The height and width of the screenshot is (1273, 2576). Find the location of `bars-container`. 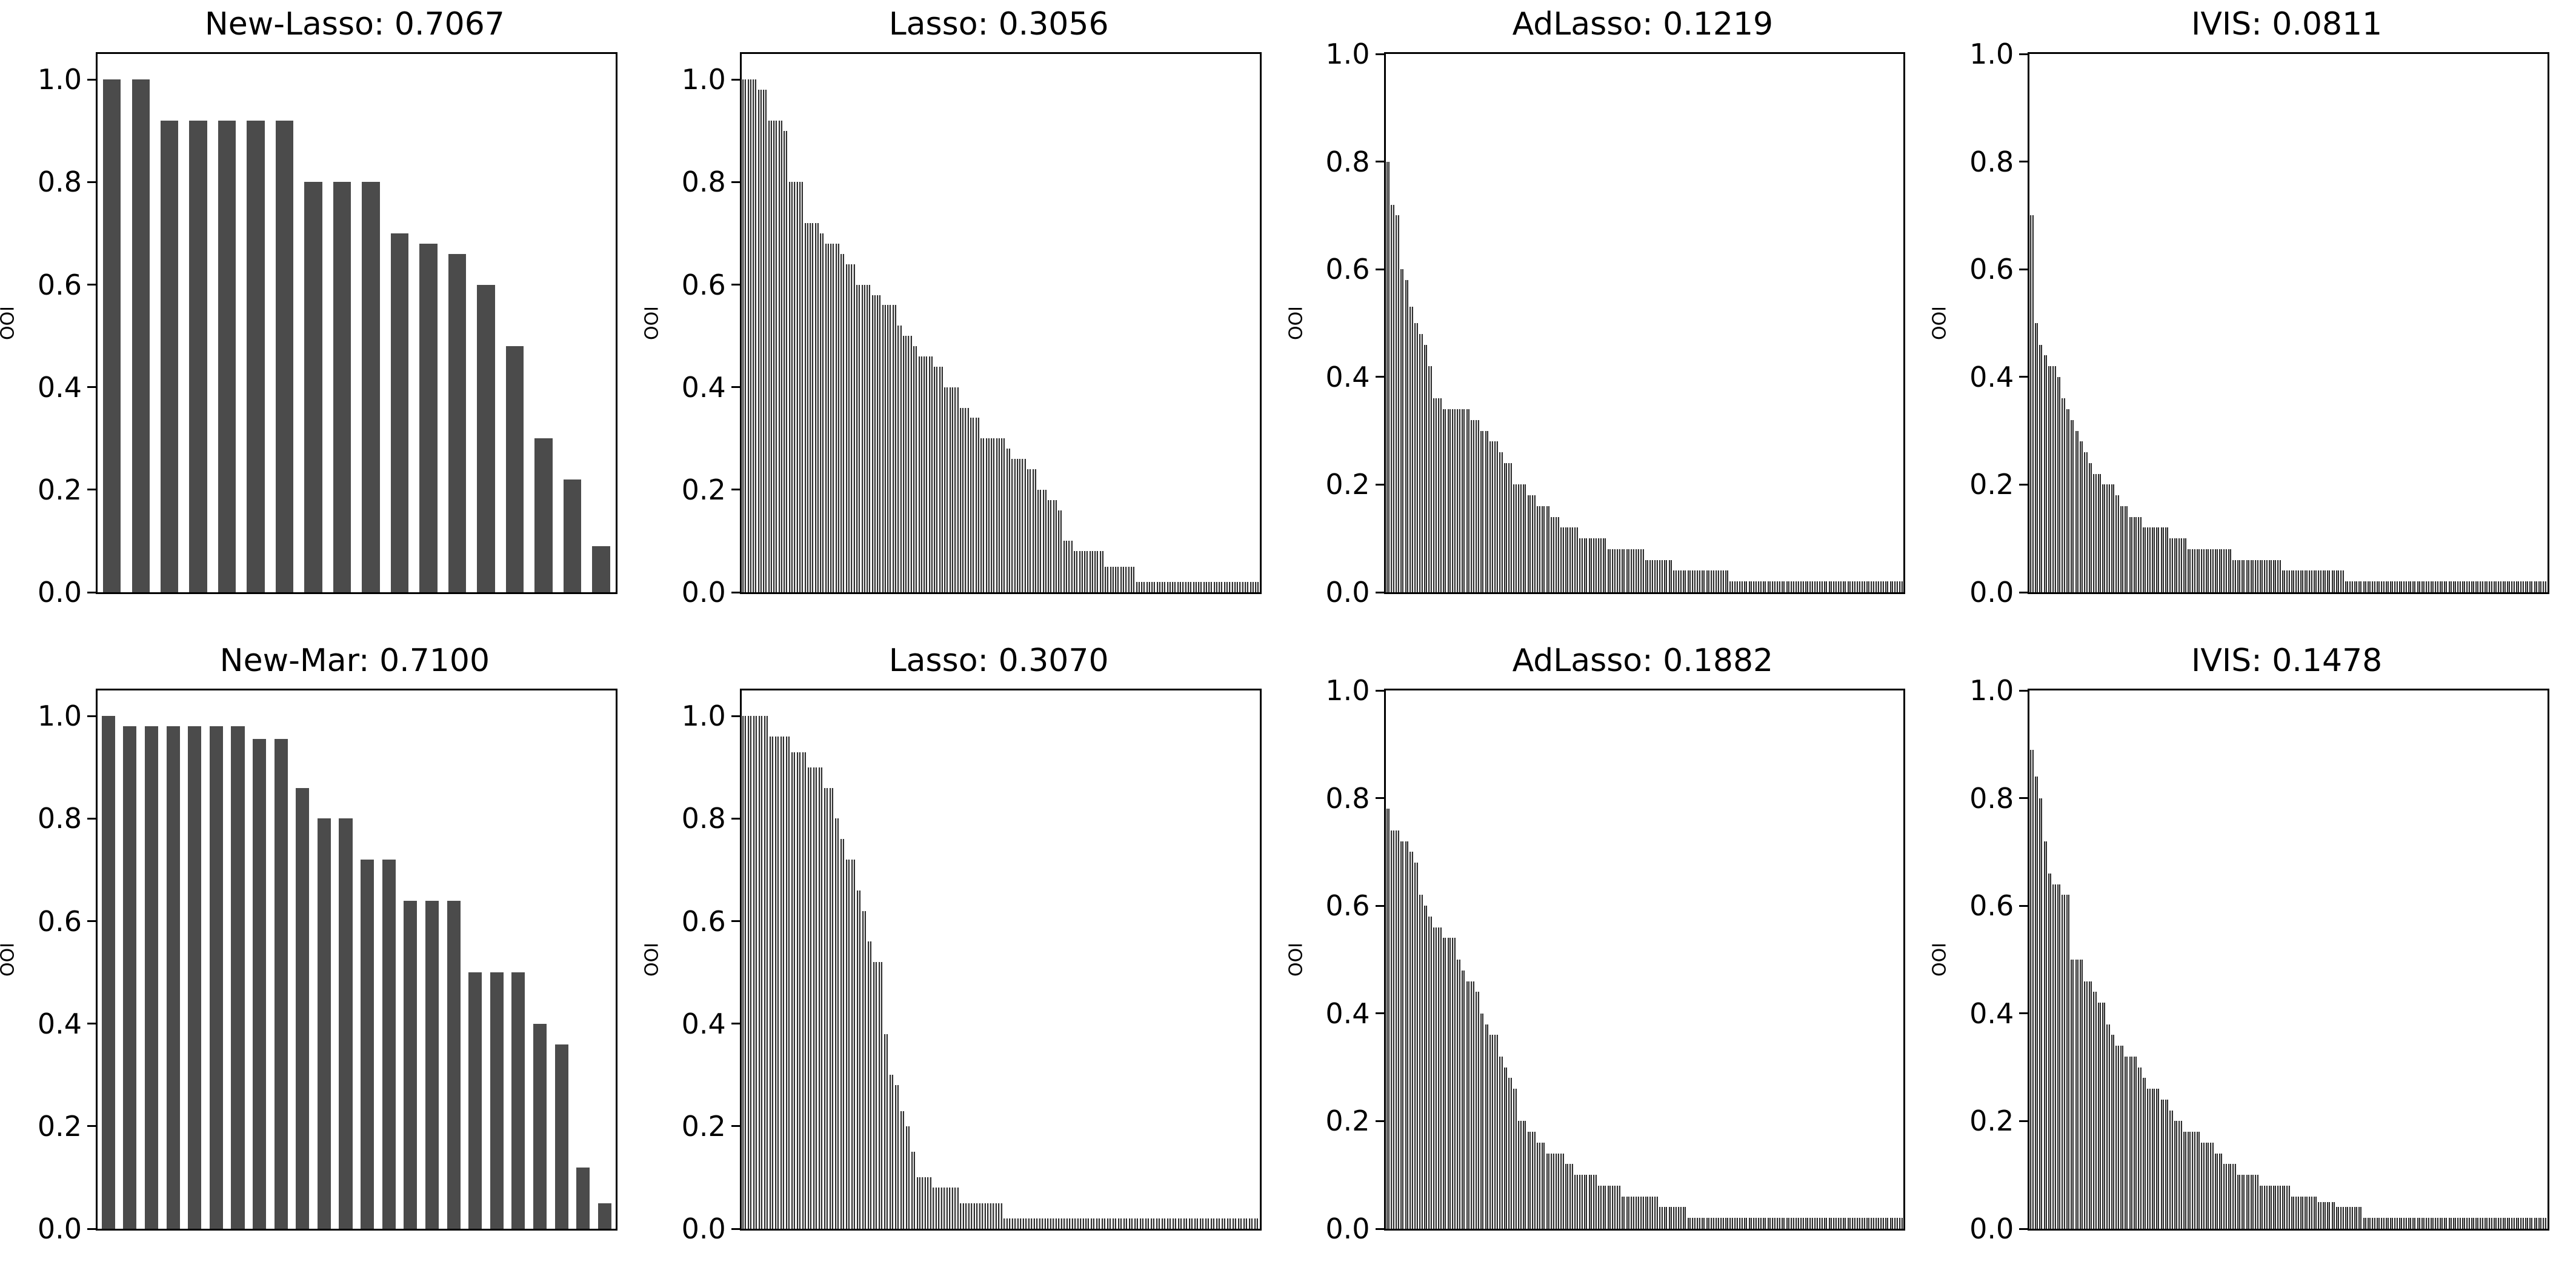

bars-container is located at coordinates (357, 960).